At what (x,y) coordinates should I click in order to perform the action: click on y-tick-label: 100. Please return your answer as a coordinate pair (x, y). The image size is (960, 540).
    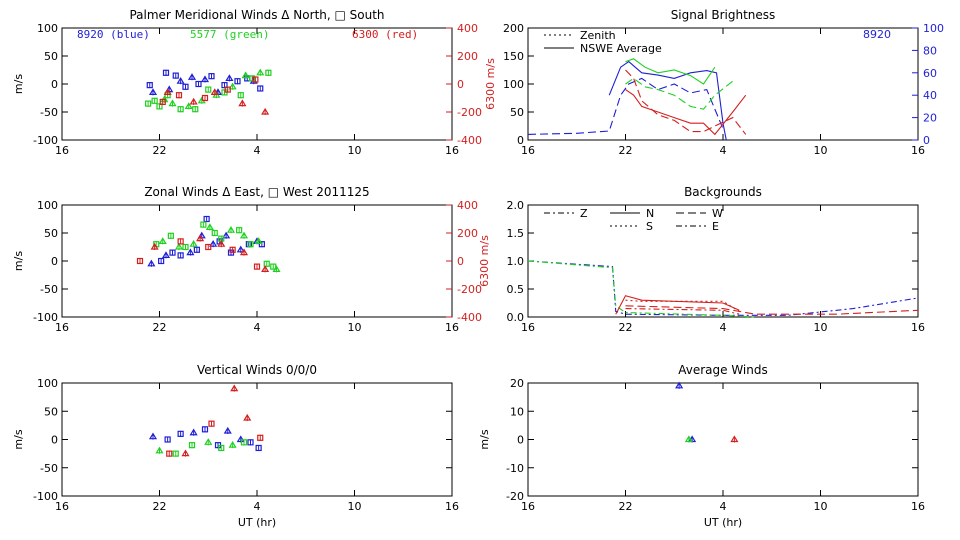
    Looking at the image, I should click on (47, 383).